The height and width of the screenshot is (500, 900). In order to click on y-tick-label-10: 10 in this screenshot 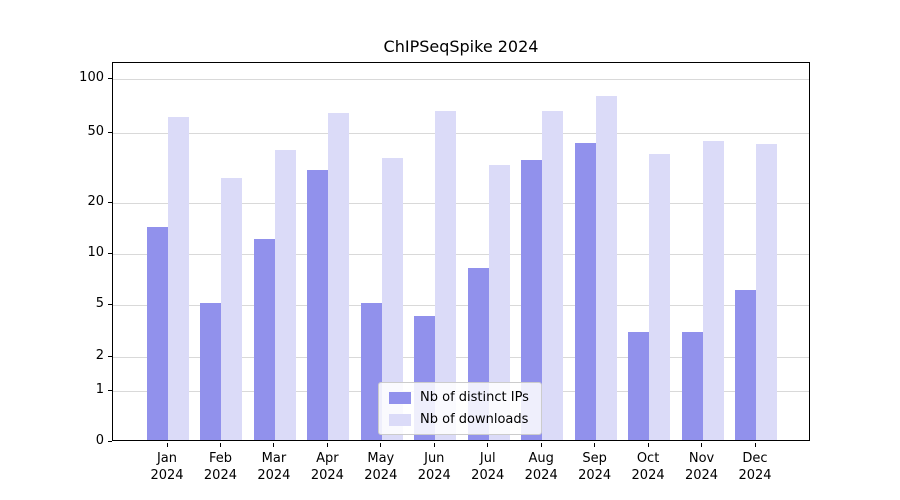, I will do `click(95, 252)`.